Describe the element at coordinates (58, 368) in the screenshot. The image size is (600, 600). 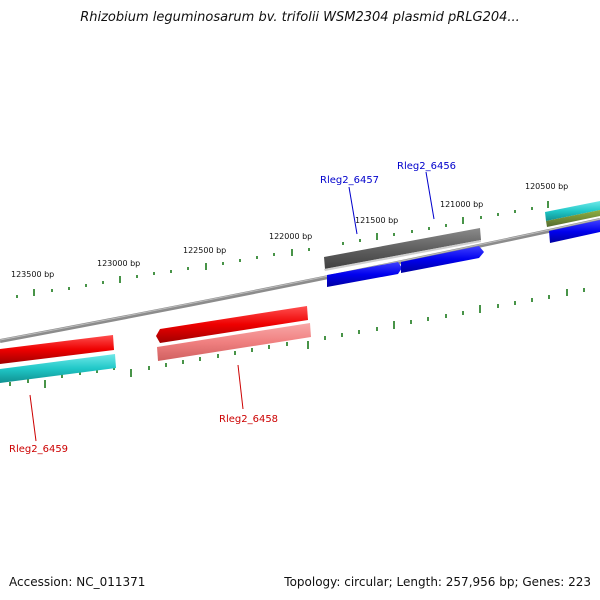
I see `cyan-feature-left` at that location.